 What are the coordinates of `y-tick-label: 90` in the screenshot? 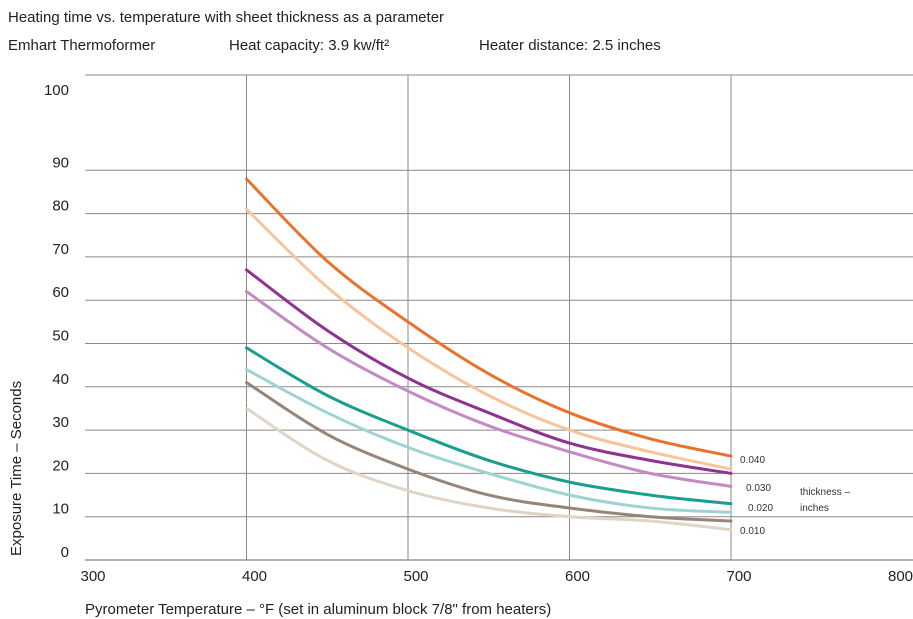 It's located at (60, 162).